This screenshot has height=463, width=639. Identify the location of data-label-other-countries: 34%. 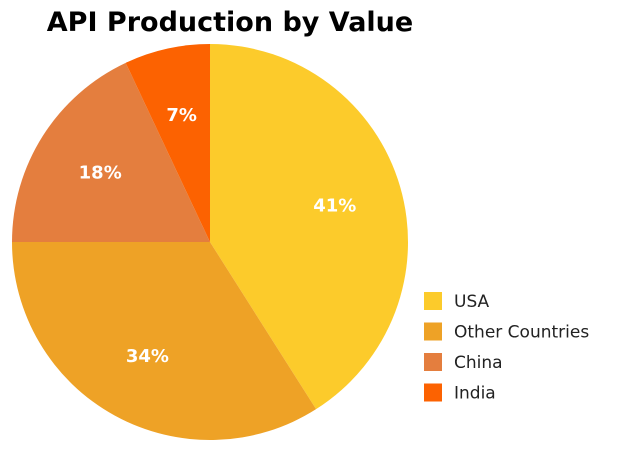
(147, 356).